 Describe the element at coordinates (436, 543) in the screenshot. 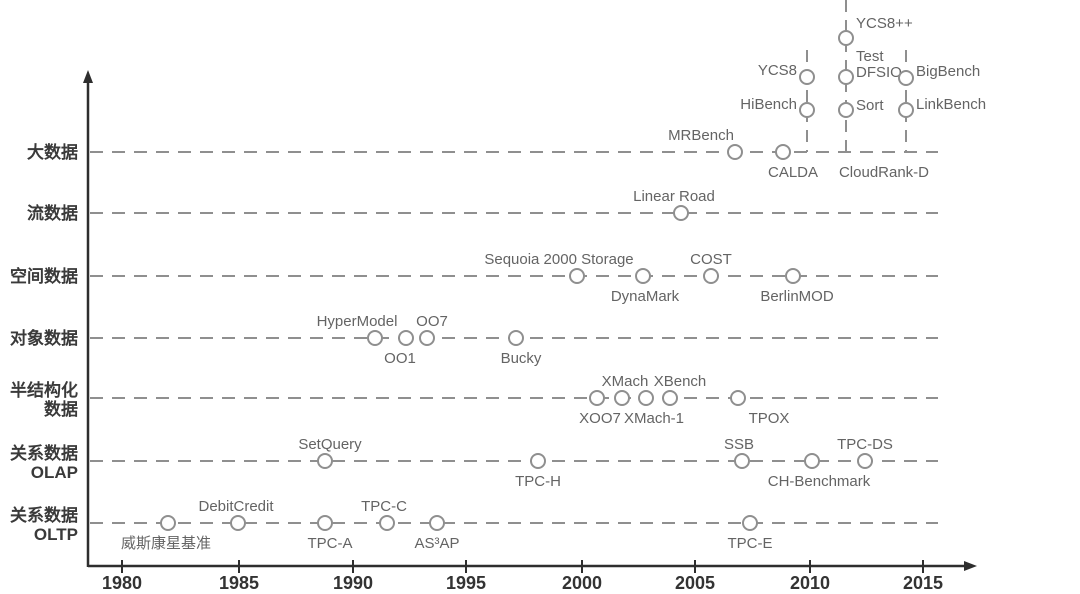

I see `point-label-AS³AP: AS³AP` at that location.